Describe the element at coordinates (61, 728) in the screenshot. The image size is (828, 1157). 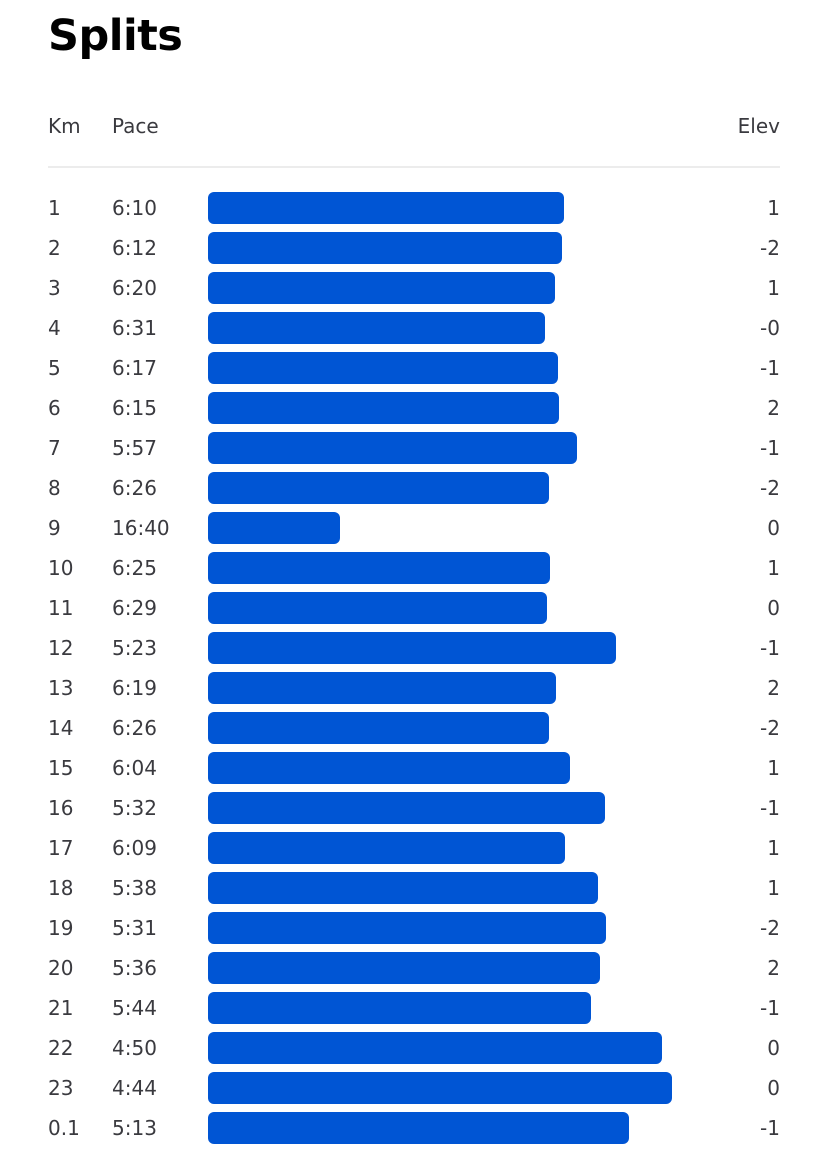
I see `split-km: 14` at that location.